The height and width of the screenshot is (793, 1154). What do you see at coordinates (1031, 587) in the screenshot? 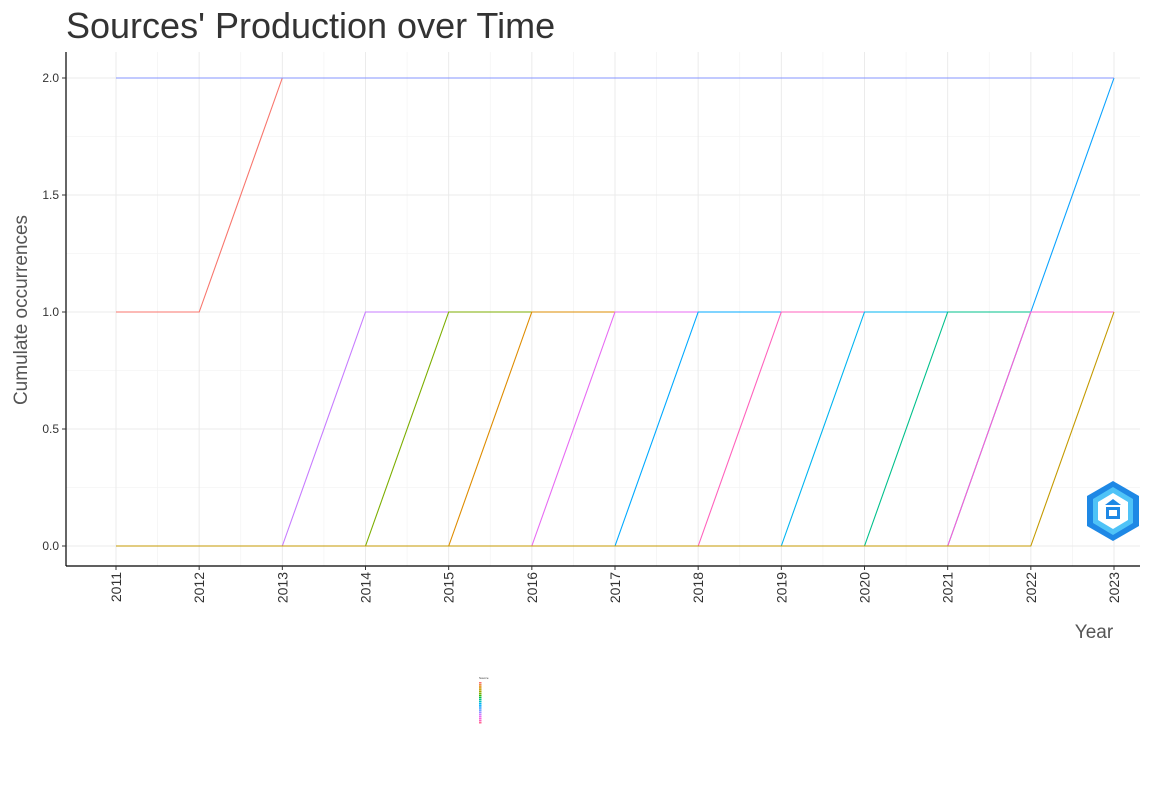
I see `x-tick-label: 2022` at bounding box center [1031, 587].